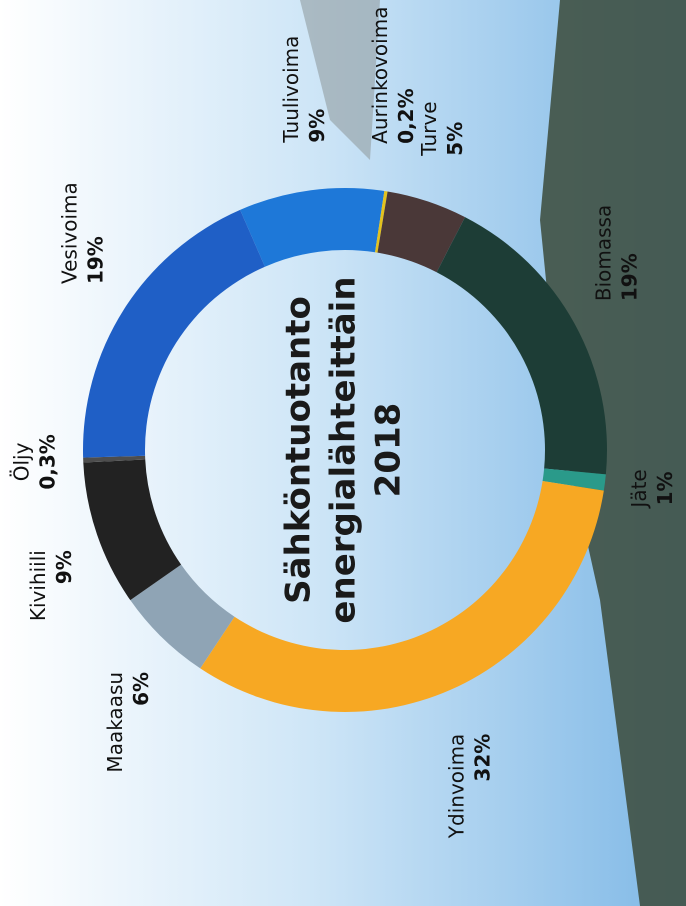 The width and height of the screenshot is (686, 906). What do you see at coordinates (639, 489) in the screenshot?
I see `segment-label: Jäte` at bounding box center [639, 489].